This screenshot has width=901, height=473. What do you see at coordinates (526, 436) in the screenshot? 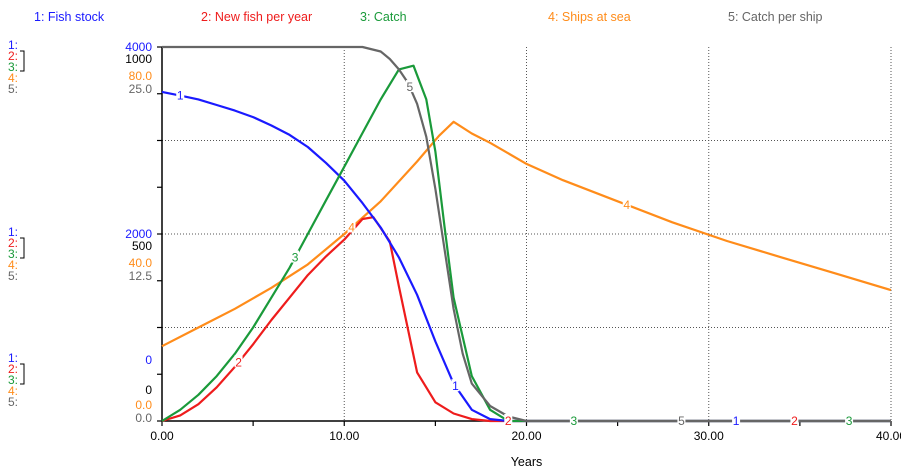
I see `x-tick-label: 20.00` at bounding box center [526, 436].